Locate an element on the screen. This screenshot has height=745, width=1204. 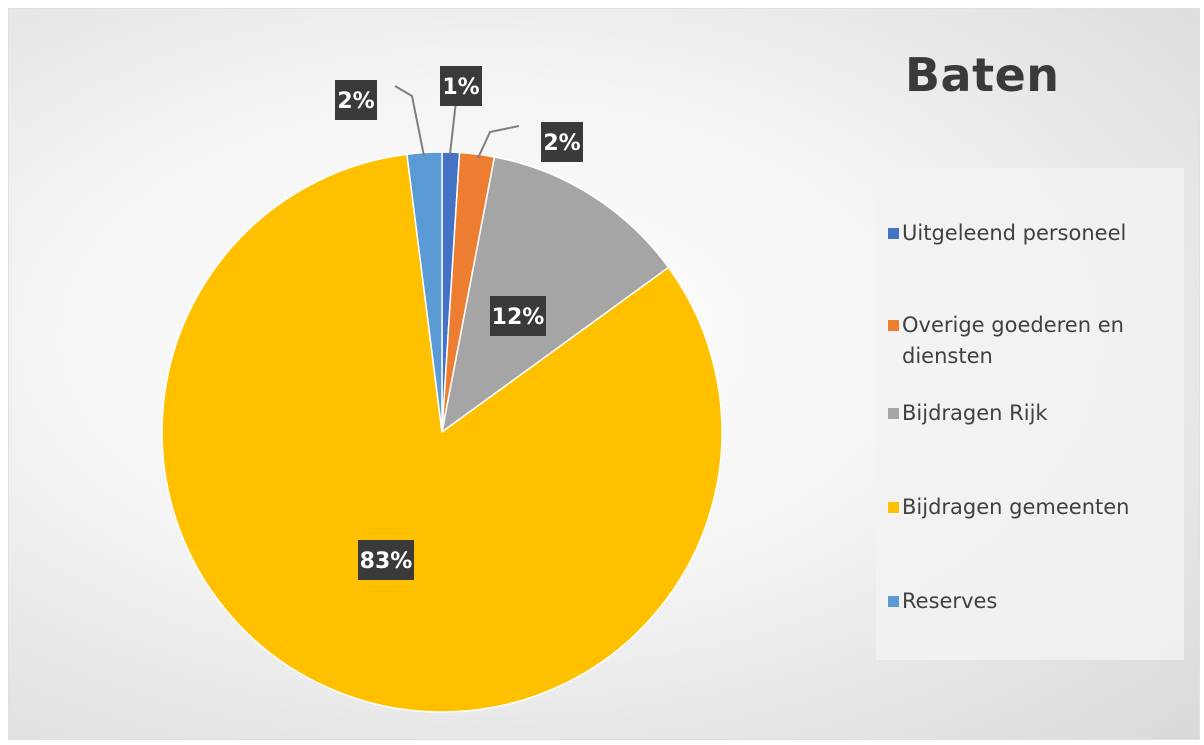
data-label-text: 12% is located at coordinates (518, 317).